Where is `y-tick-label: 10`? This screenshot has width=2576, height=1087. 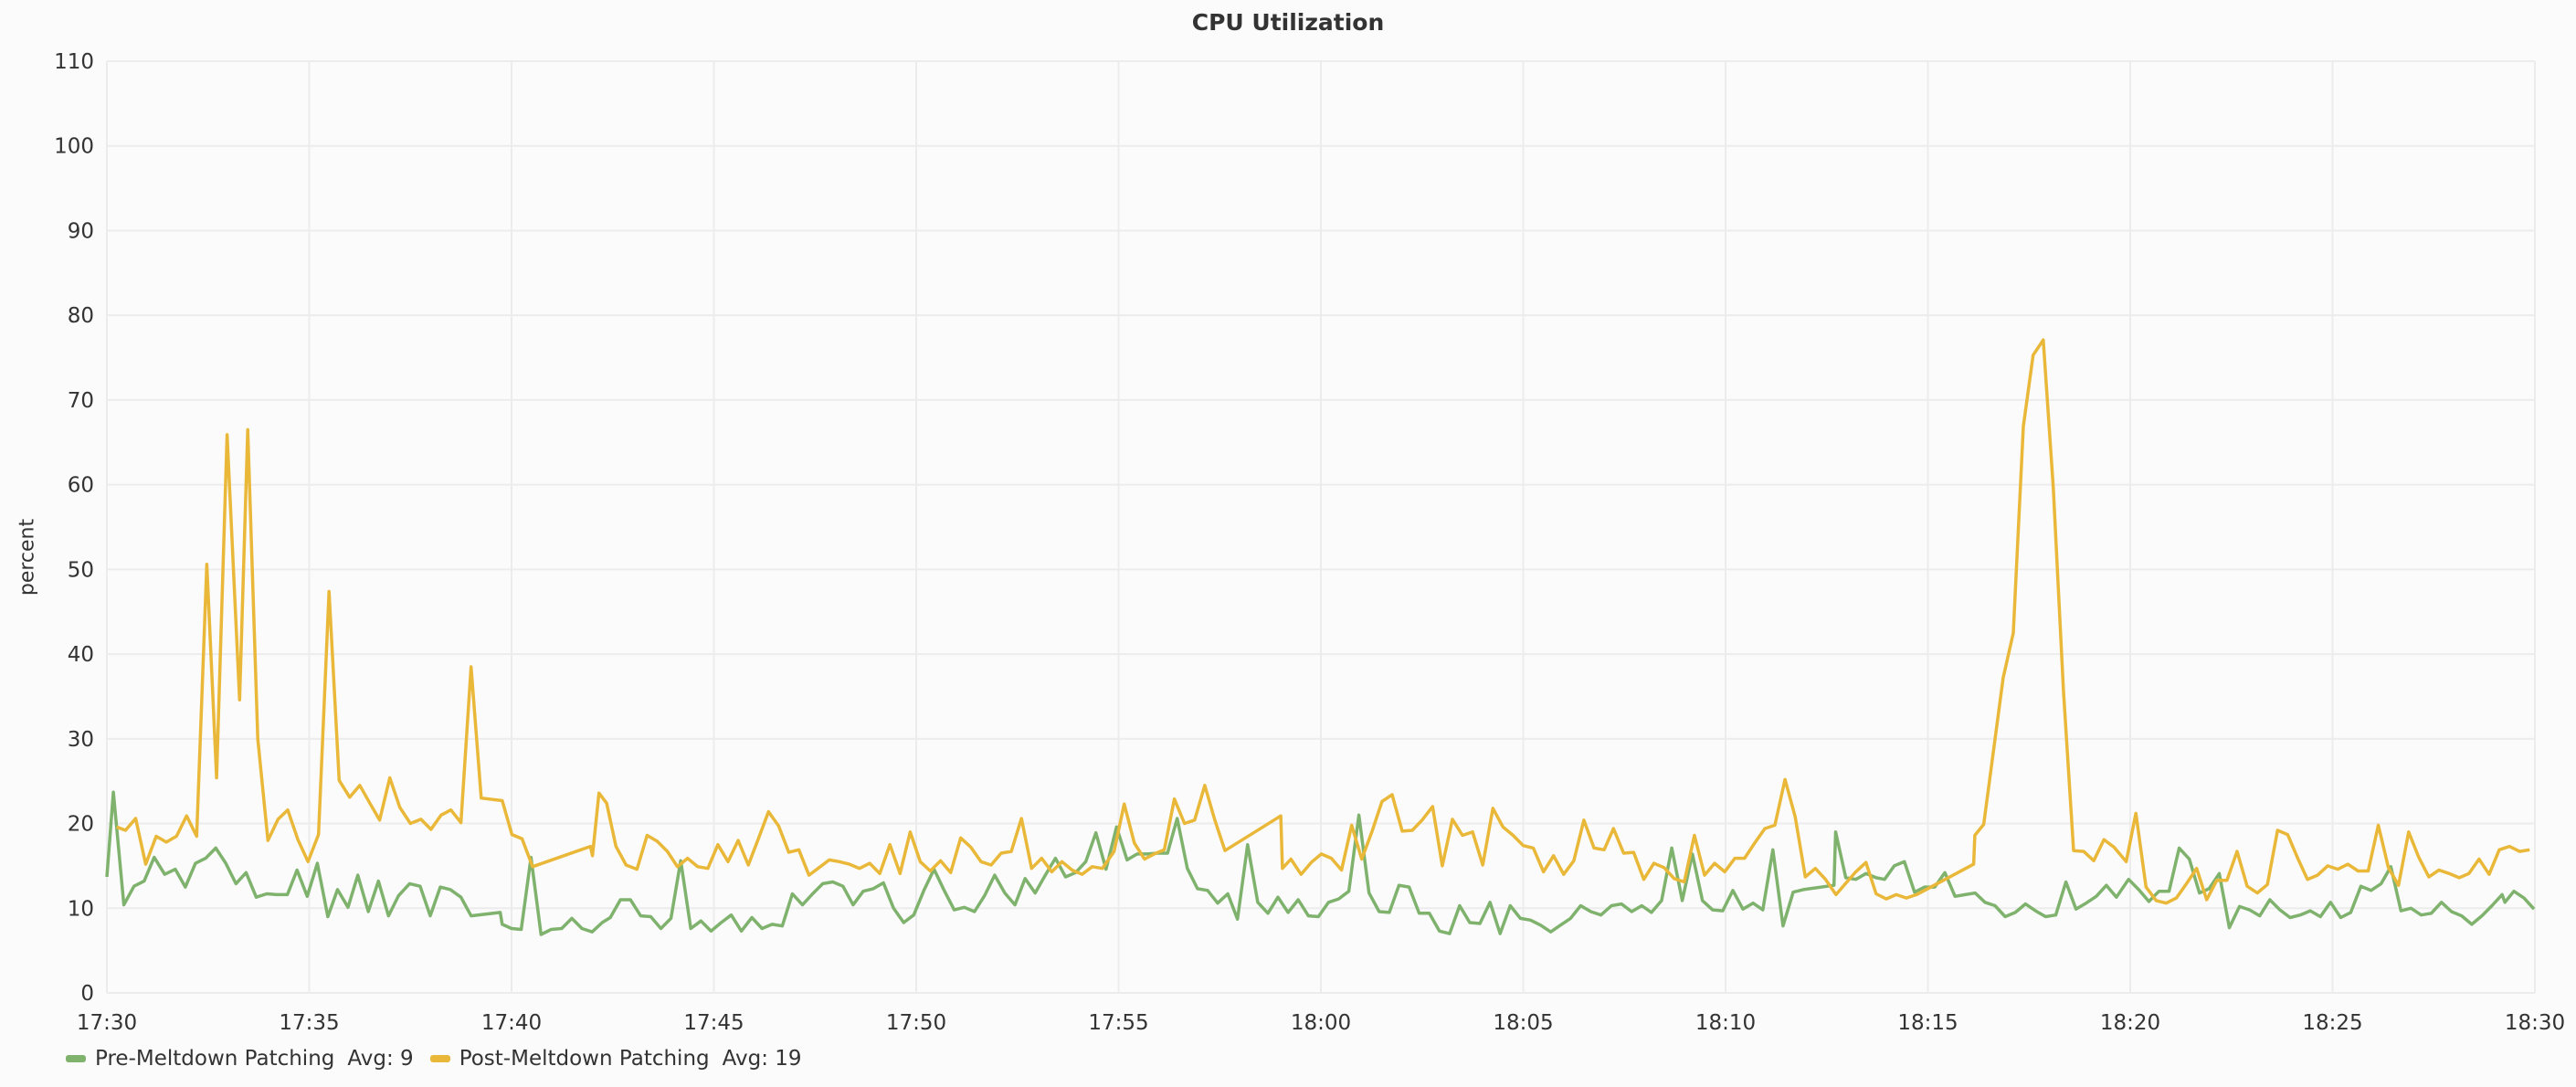
y-tick-label: 10 is located at coordinates (81, 909).